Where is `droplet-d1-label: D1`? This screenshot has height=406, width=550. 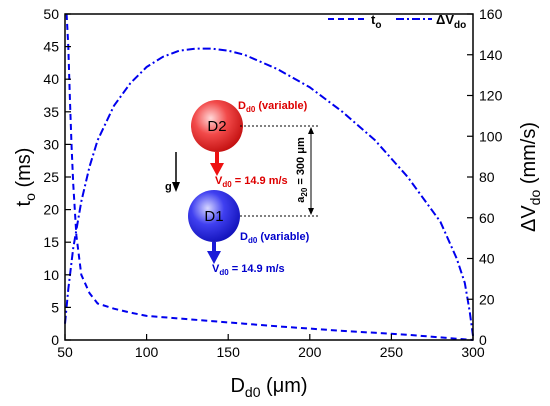 droplet-d1-label: D1 is located at coordinates (213, 216).